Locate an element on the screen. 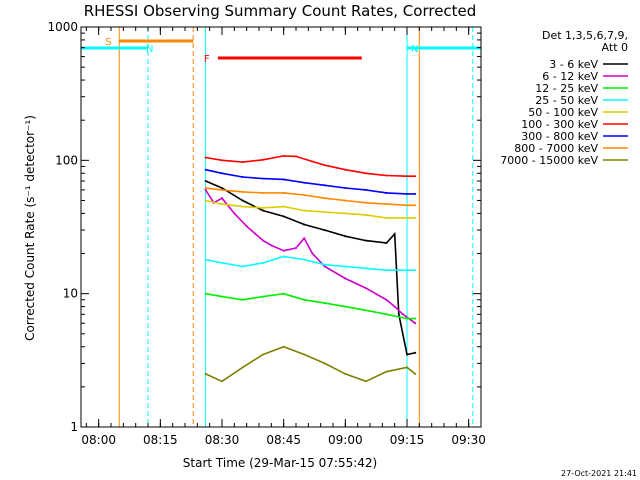 This screenshot has width=640, height=480. flag-label-2: N is located at coordinates (414, 49).